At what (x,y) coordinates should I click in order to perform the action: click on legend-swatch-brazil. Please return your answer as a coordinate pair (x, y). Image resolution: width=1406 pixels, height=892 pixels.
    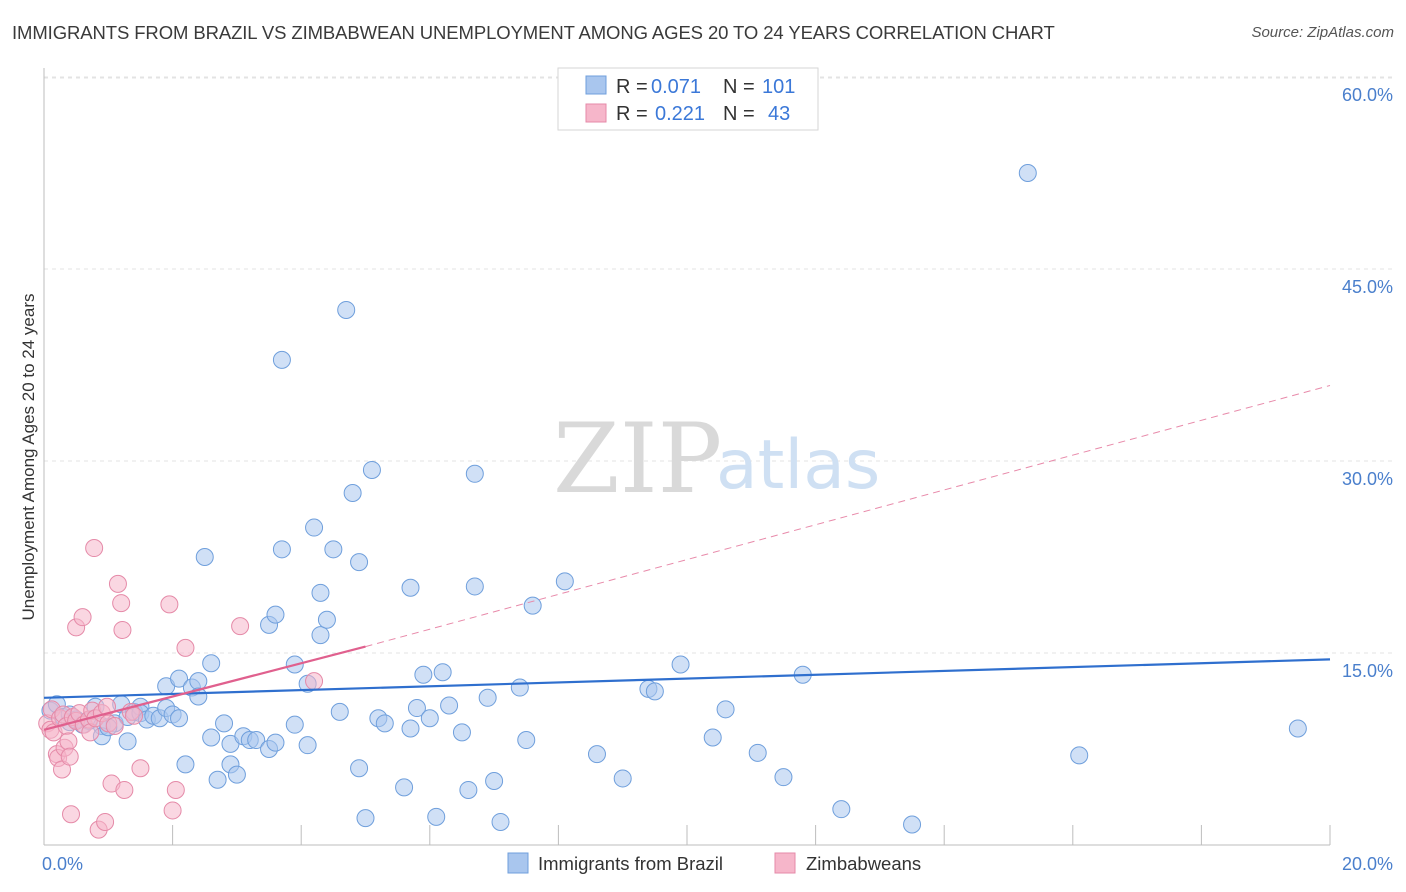
    Looking at the image, I should click on (596, 85).